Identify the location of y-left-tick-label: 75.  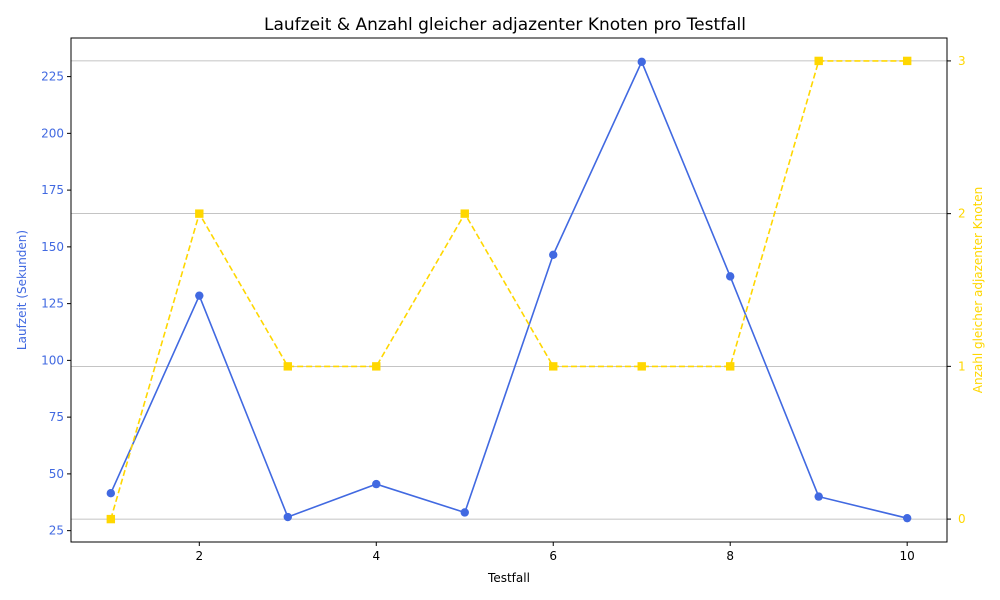
(56, 417).